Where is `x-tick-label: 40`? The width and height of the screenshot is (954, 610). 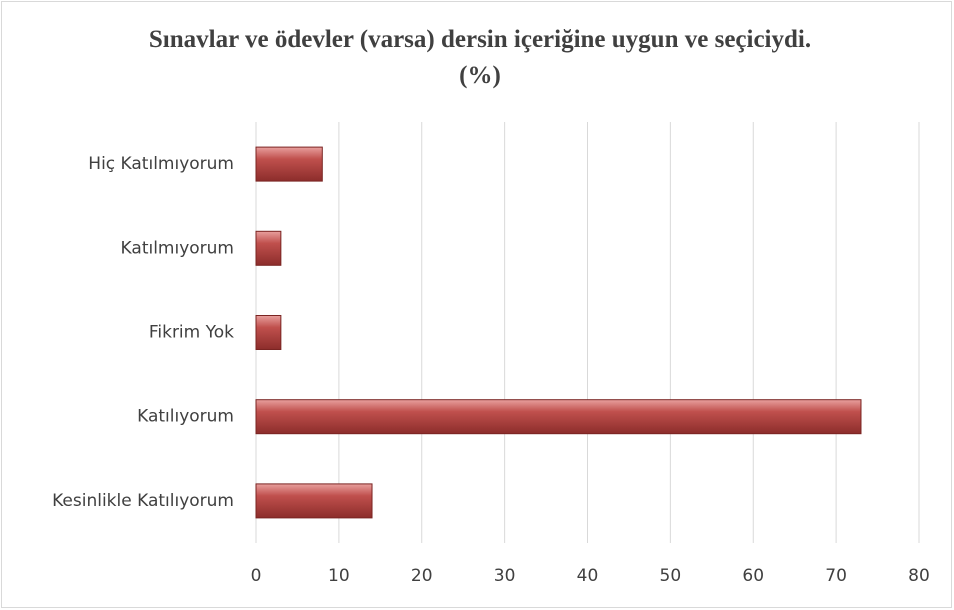 x-tick-label: 40 is located at coordinates (588, 576).